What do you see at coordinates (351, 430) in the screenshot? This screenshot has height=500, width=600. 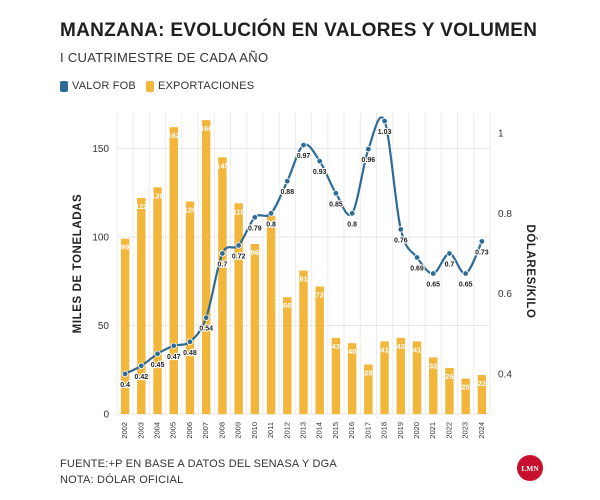 I see `x-tick-label: 2016` at bounding box center [351, 430].